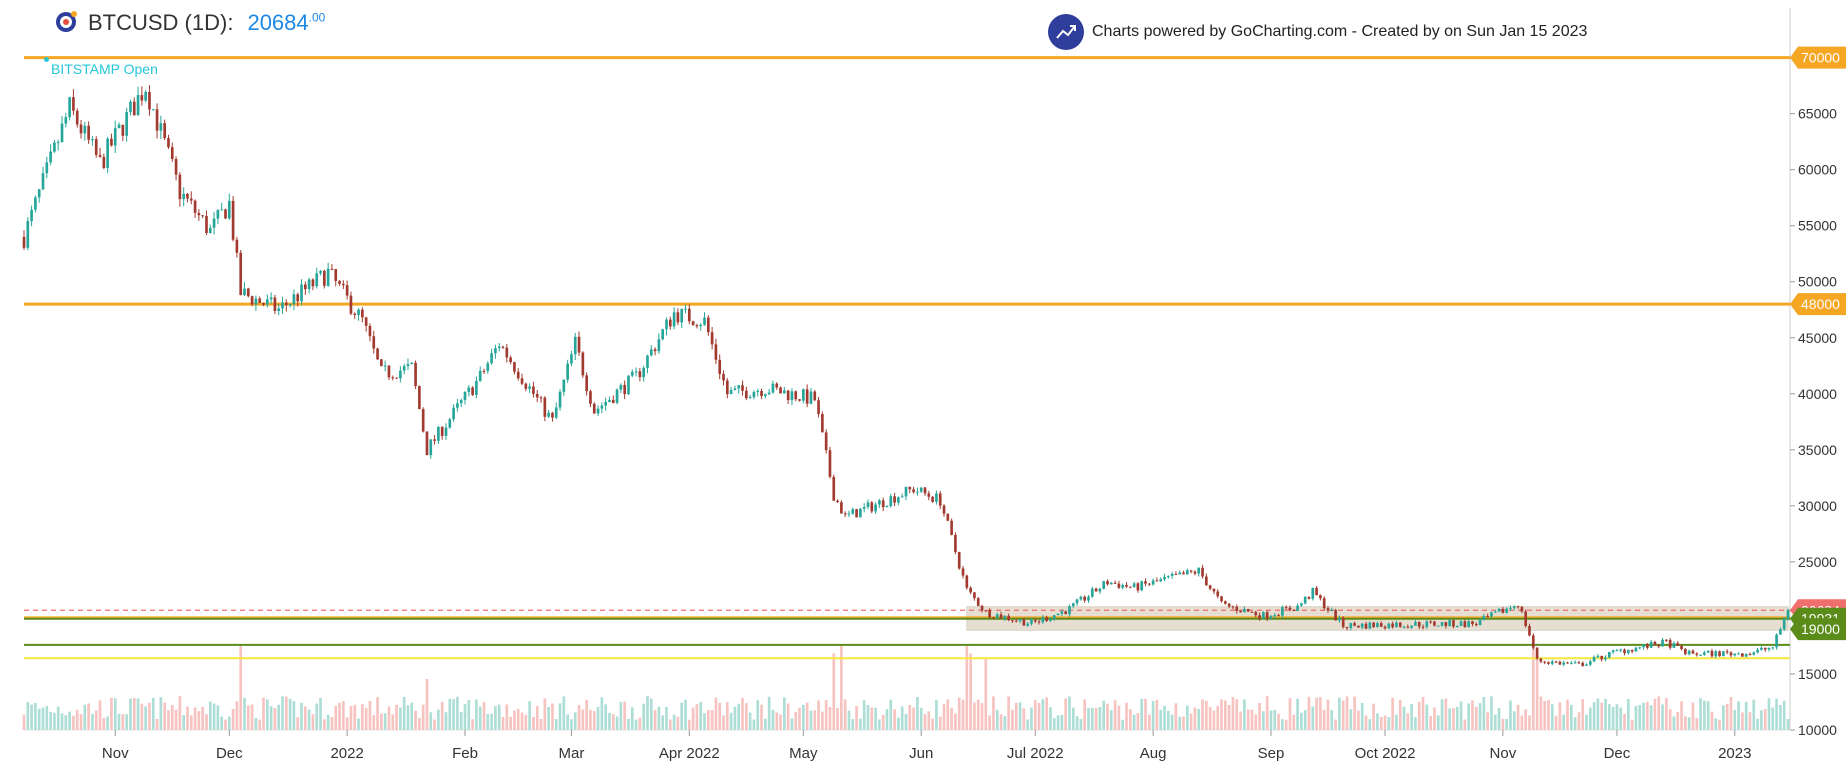  What do you see at coordinates (104, 69) in the screenshot?
I see `indicator-name: BITSTAMP Open` at bounding box center [104, 69].